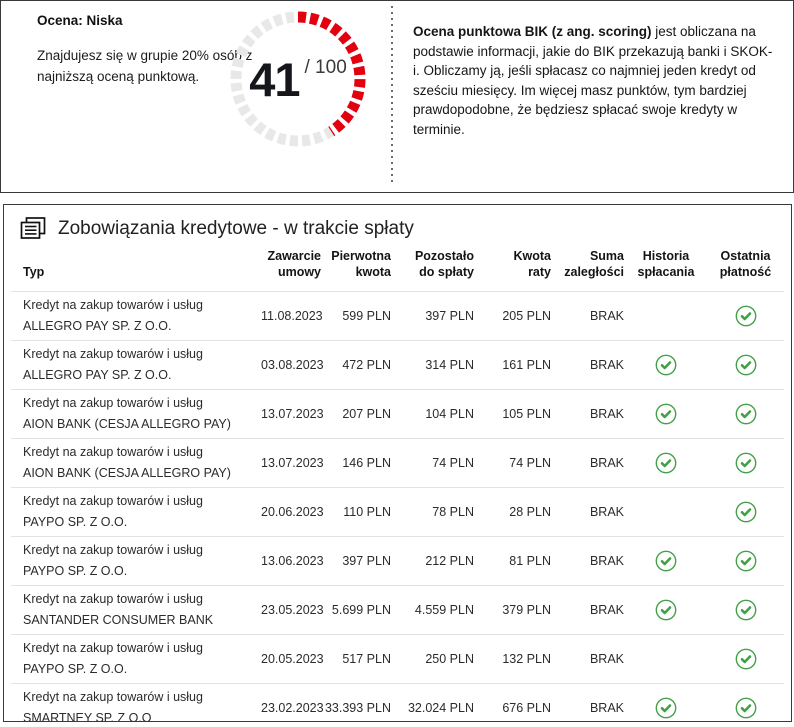  I want to click on cell-original-amount: 472 PLN, so click(366, 365).